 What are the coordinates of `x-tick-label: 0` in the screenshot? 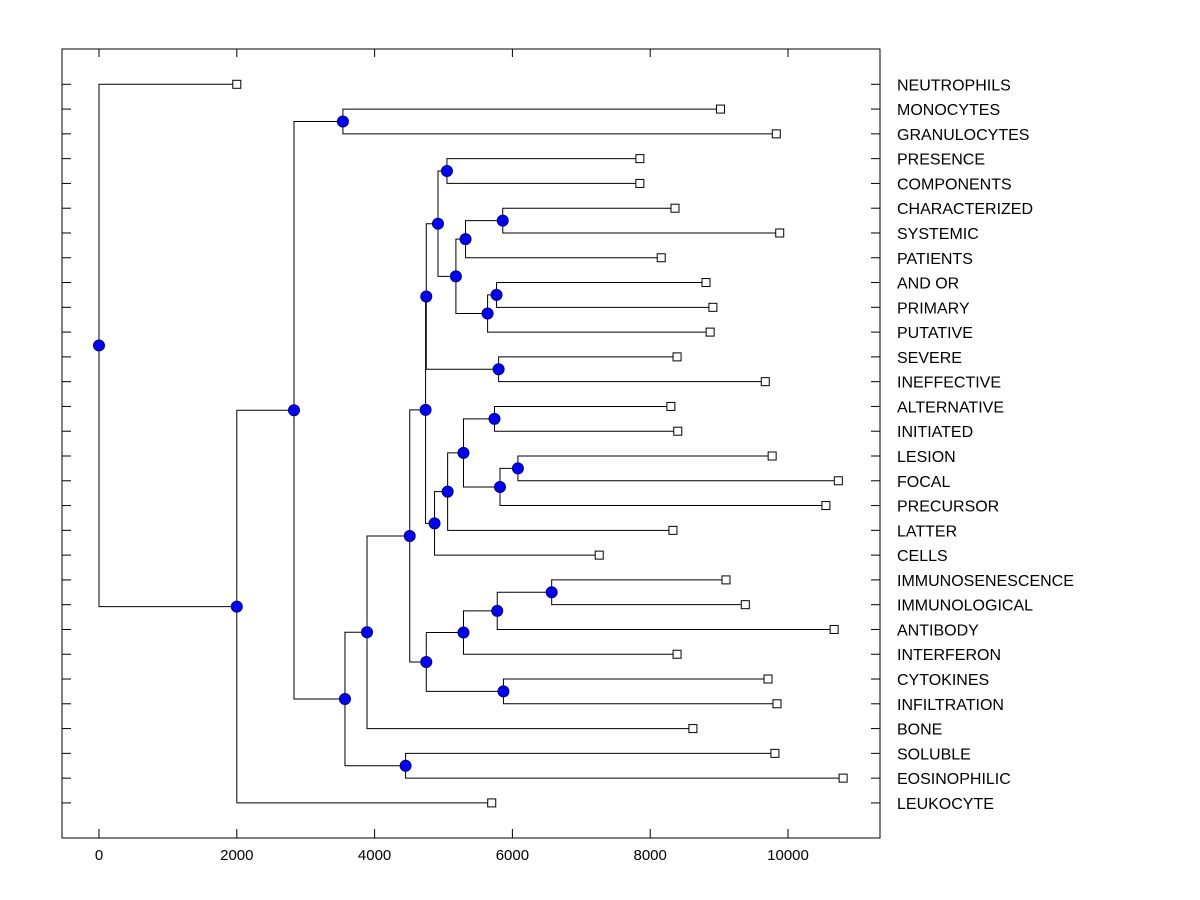 It's located at (99, 855).